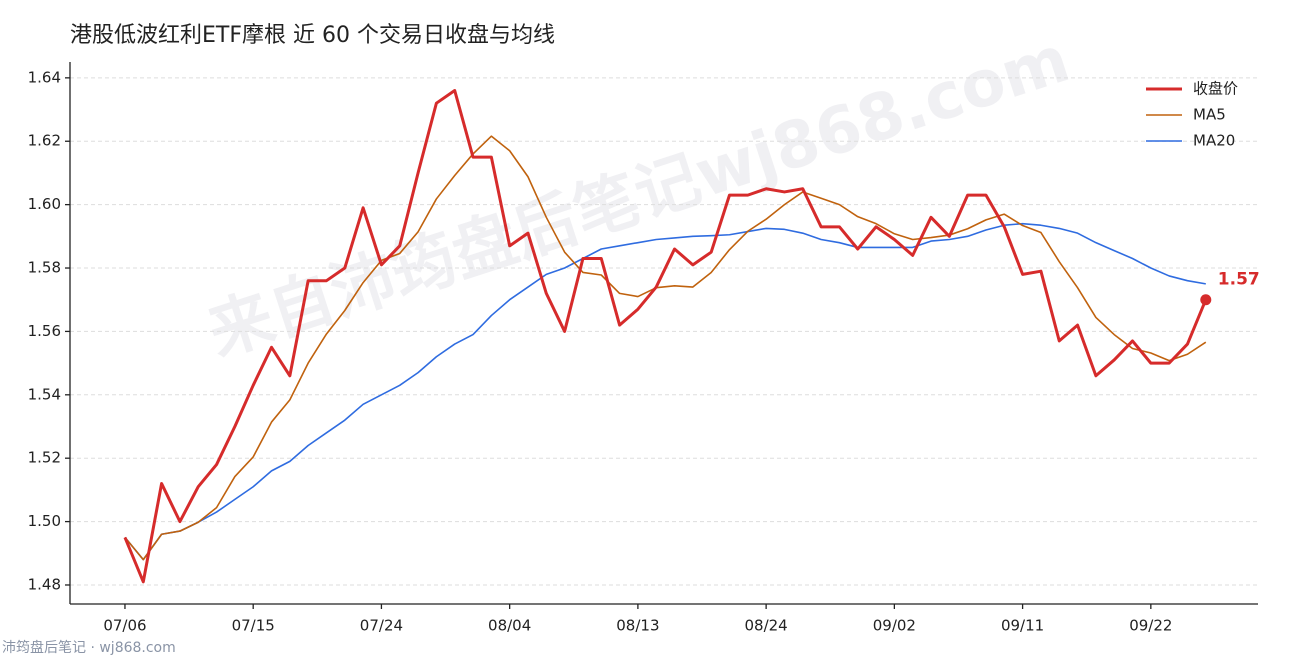 This screenshot has width=1290, height=660. Describe the element at coordinates (1239, 280) in the screenshot. I see `value-label: 1.57` at that location.